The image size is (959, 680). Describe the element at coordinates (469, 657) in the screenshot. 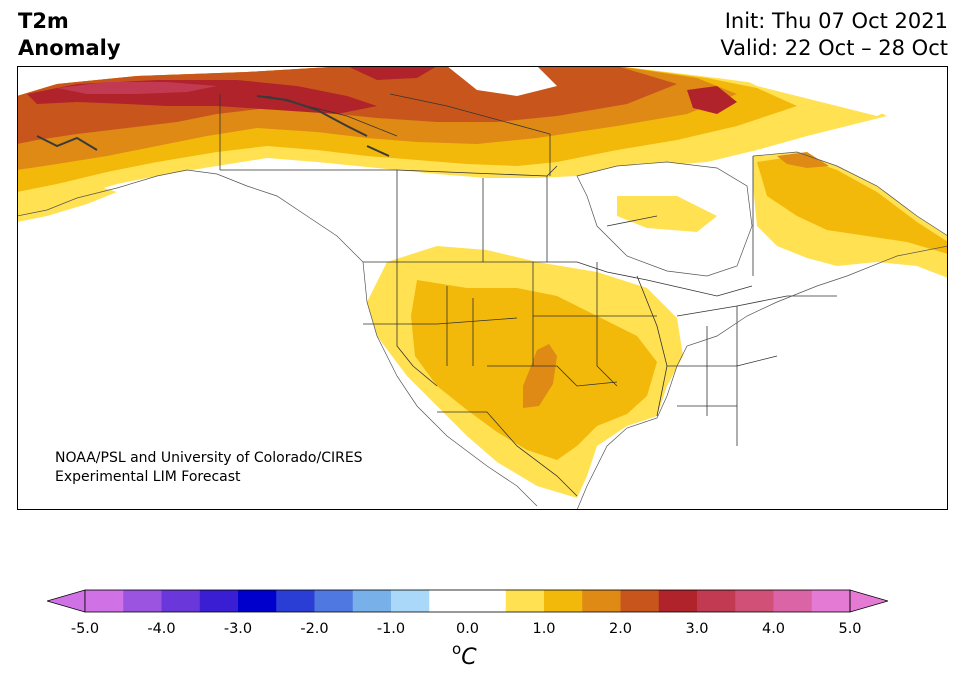

I see `unit-letter: C` at that location.